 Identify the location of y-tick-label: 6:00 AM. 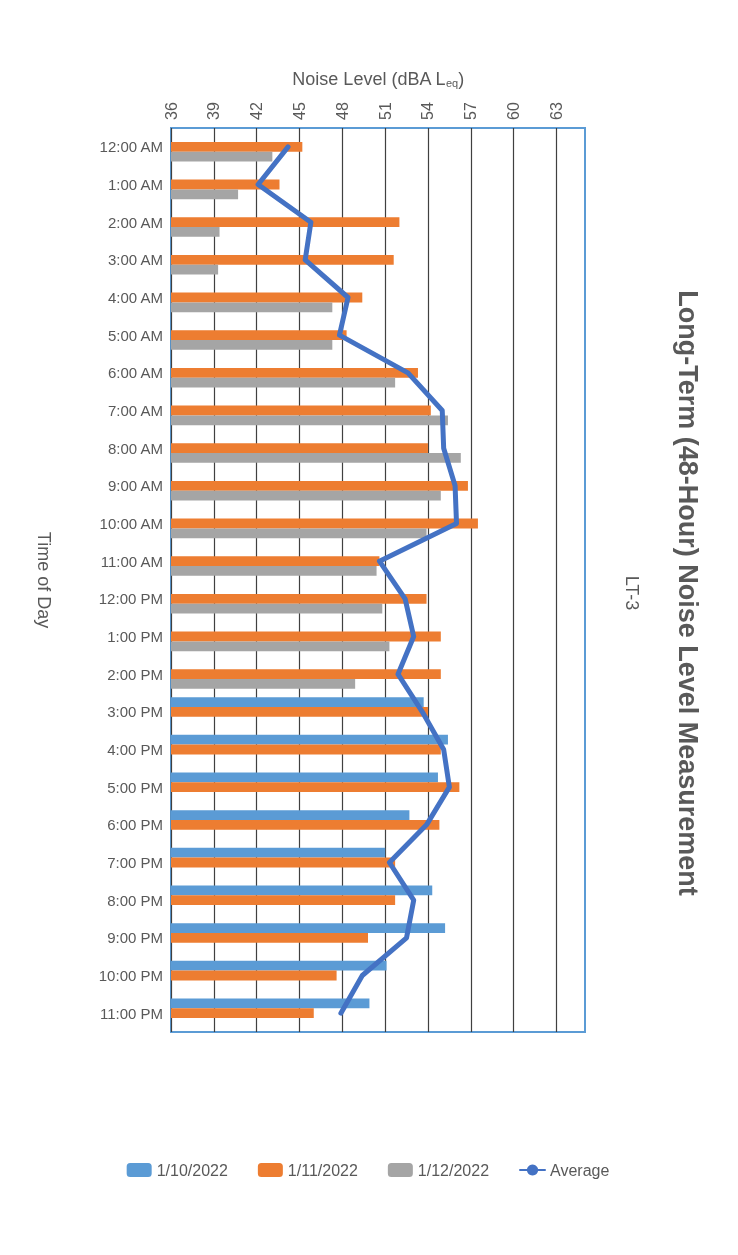
(135, 373).